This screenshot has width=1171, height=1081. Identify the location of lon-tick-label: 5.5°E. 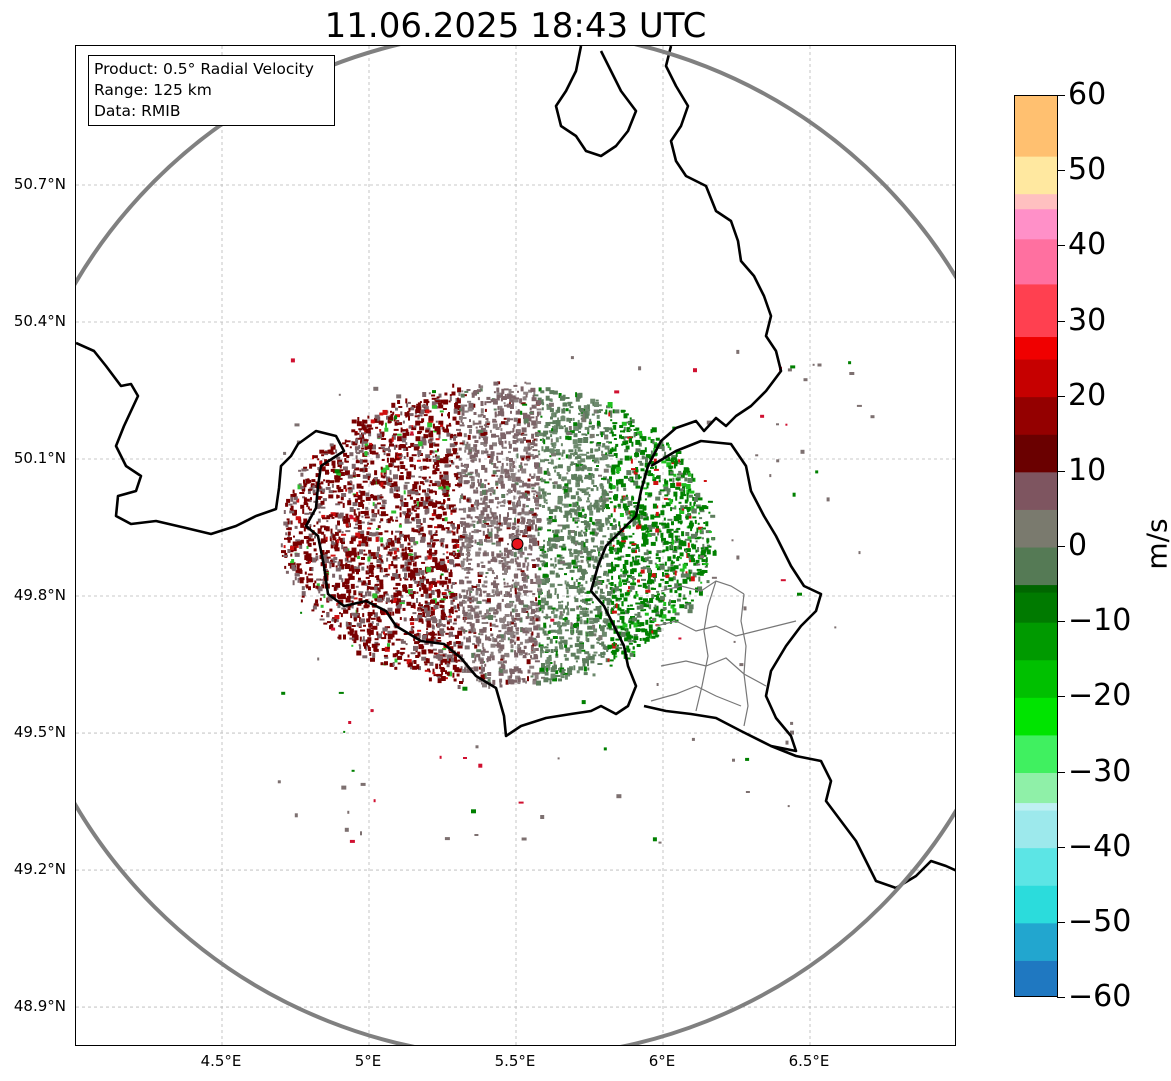
(515, 1061).